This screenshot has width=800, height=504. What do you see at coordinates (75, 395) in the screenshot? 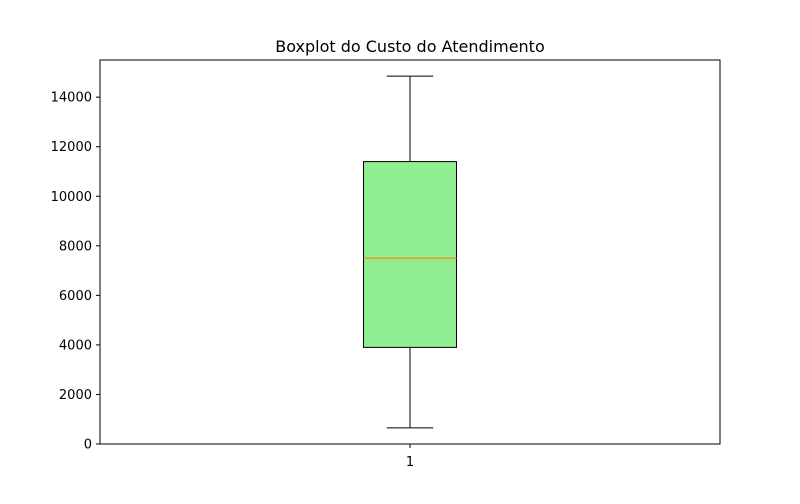
I see `y-tick-label: 2000` at bounding box center [75, 395].